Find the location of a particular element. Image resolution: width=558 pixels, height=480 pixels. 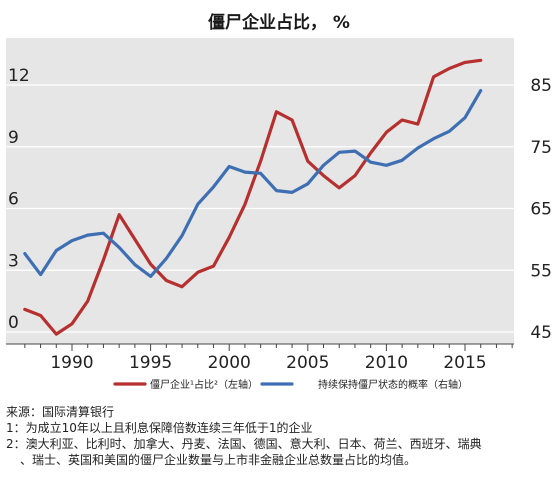

footnote-2: 2：澳大利亚、比利时、加拿大、丹麦、法国、德国、意大利、日本、荷兰、西班牙、瑞典 is located at coordinates (244, 444).